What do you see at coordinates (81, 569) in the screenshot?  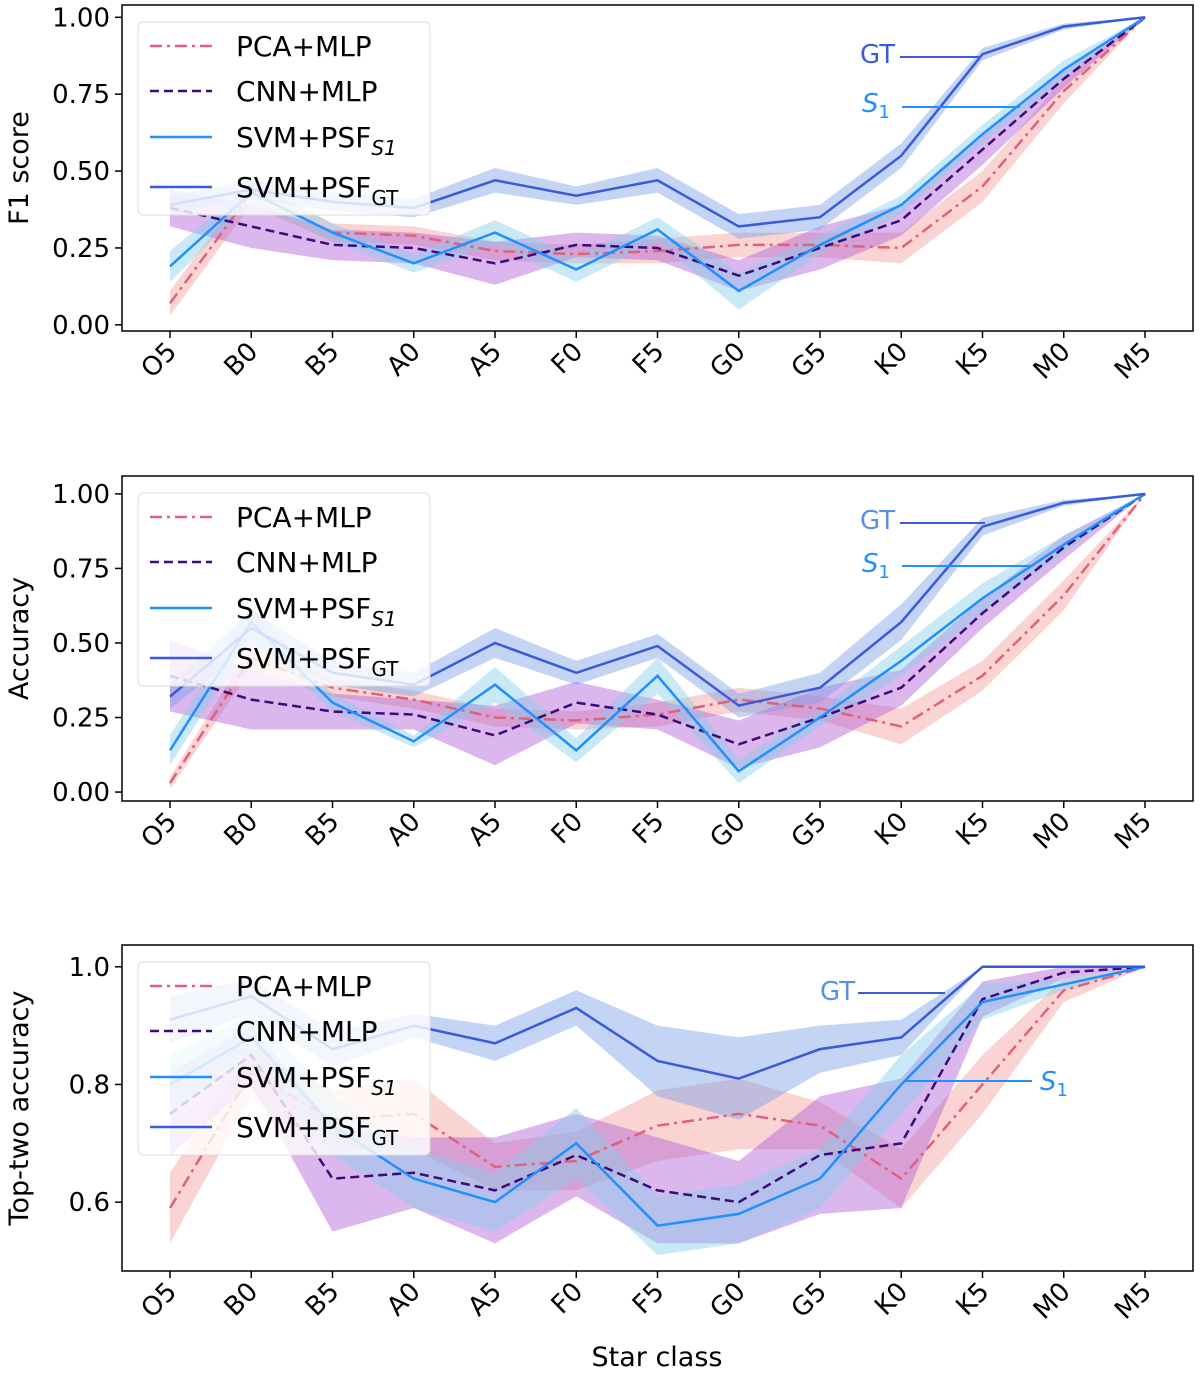 I see `y-tick-label: 0.75` at bounding box center [81, 569].